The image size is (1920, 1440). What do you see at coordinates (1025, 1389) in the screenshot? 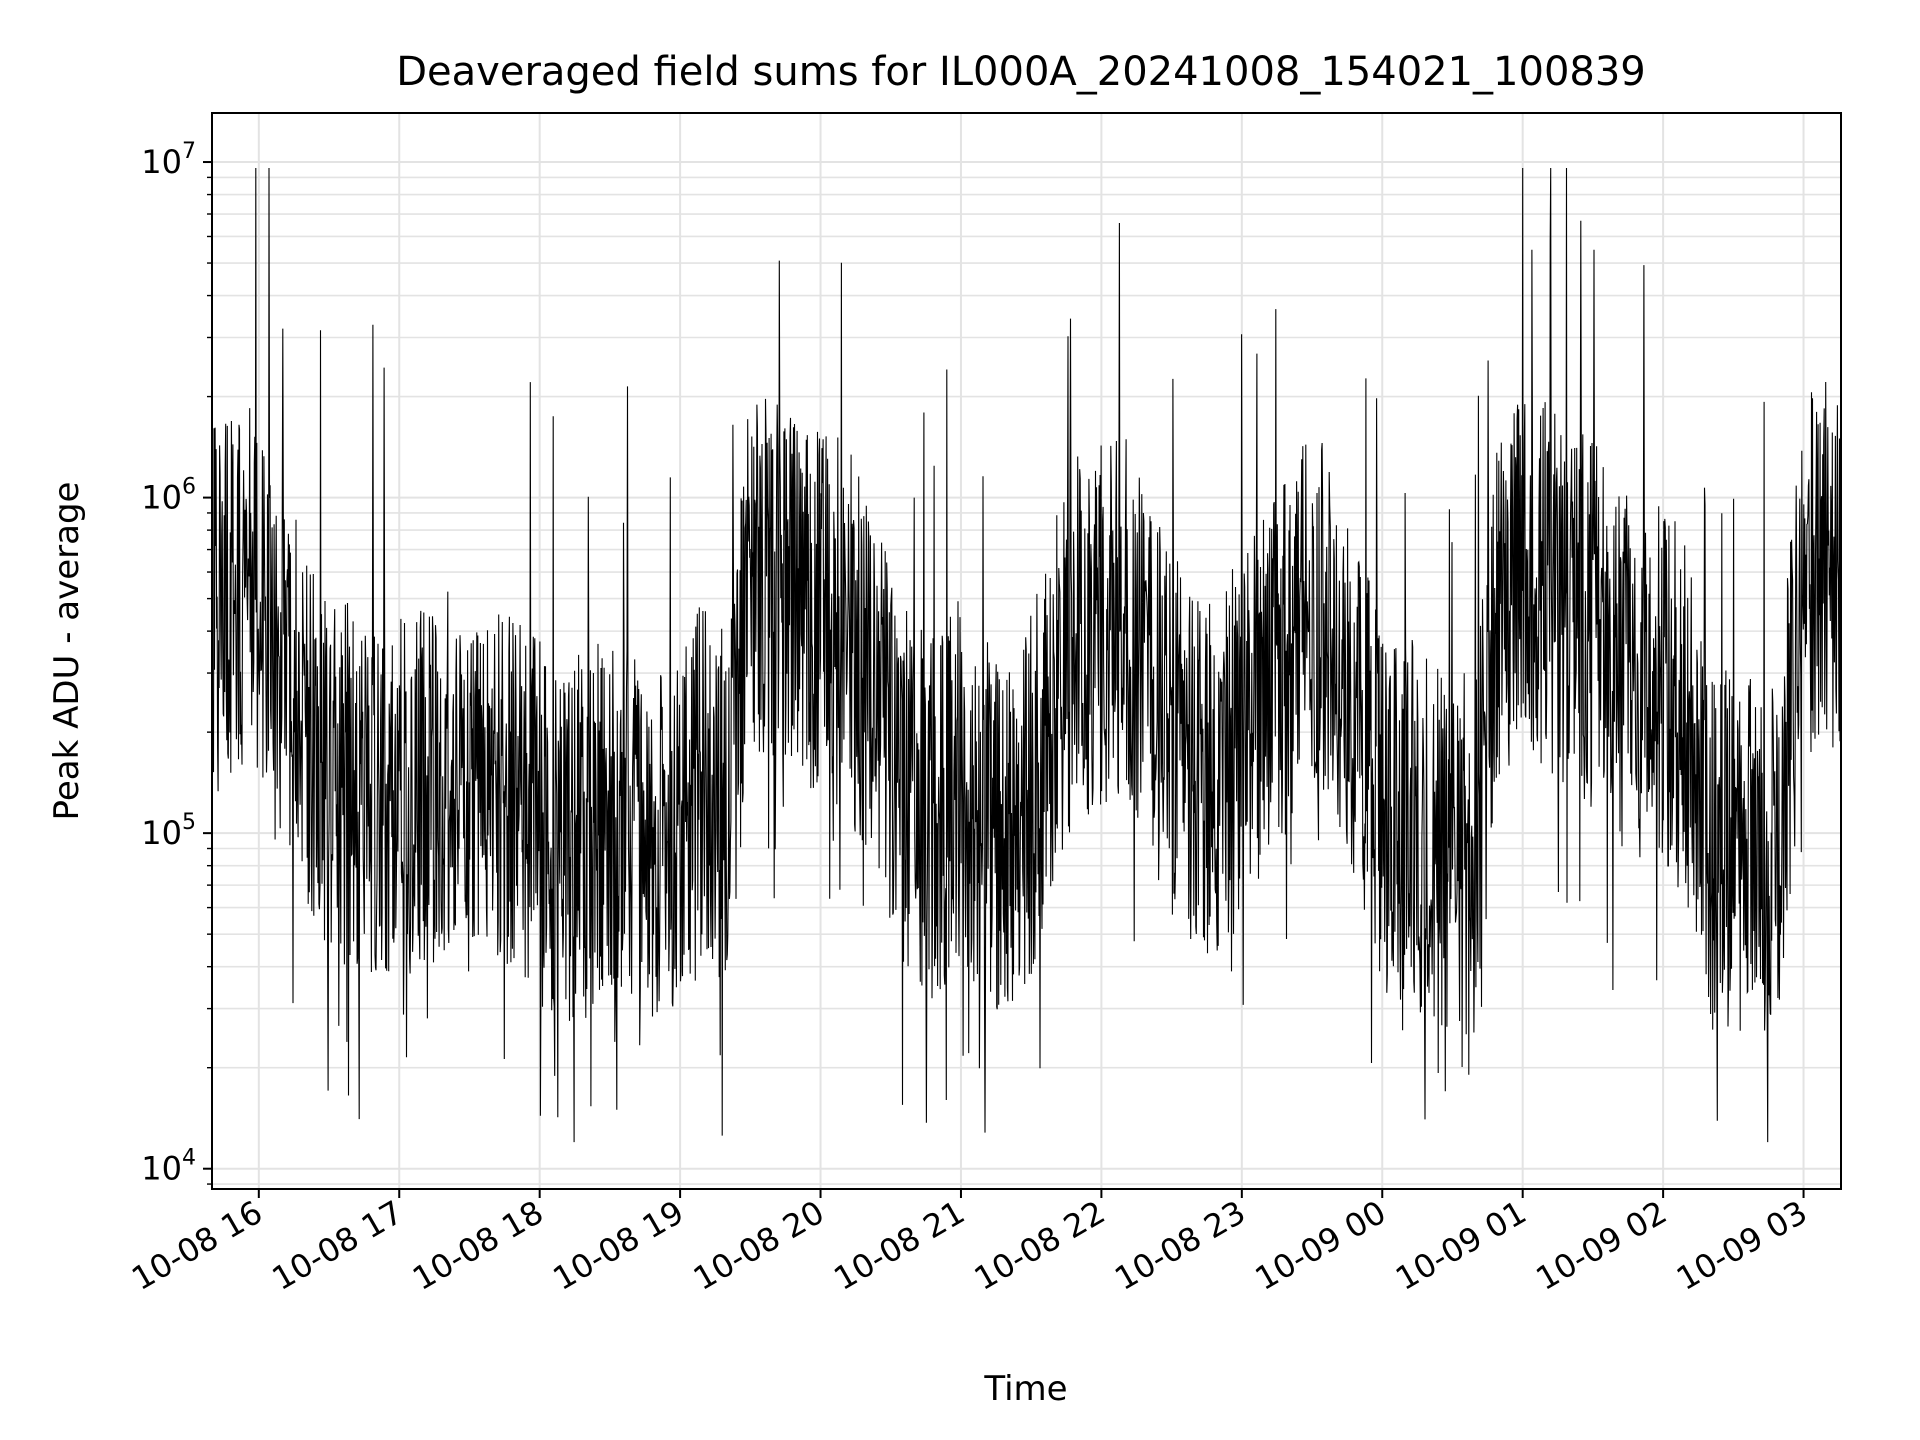
I see `x-axis-label: Time` at bounding box center [1025, 1389].